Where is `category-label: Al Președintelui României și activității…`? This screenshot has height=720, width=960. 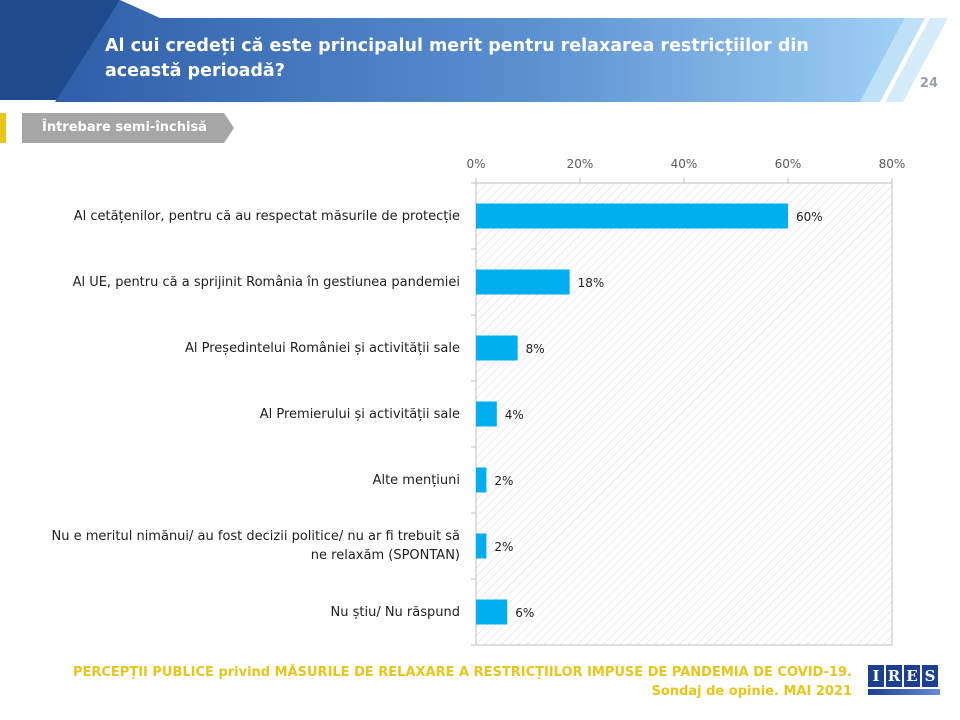
category-label: Al Președintelui României și activității… is located at coordinates (322, 348).